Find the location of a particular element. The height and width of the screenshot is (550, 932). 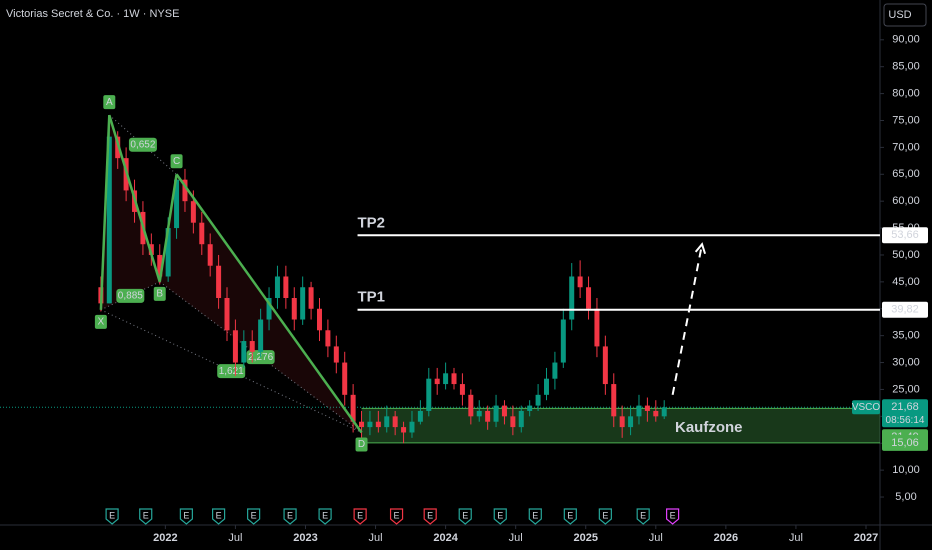

projection-line is located at coordinates (687, 320).